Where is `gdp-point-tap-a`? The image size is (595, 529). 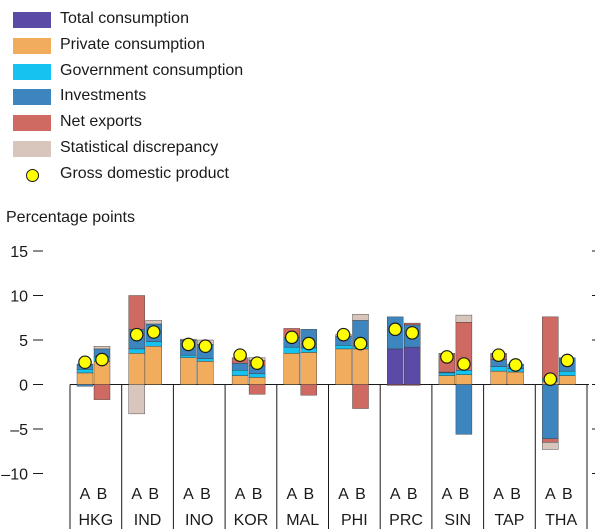 gdp-point-tap-a is located at coordinates (498, 355).